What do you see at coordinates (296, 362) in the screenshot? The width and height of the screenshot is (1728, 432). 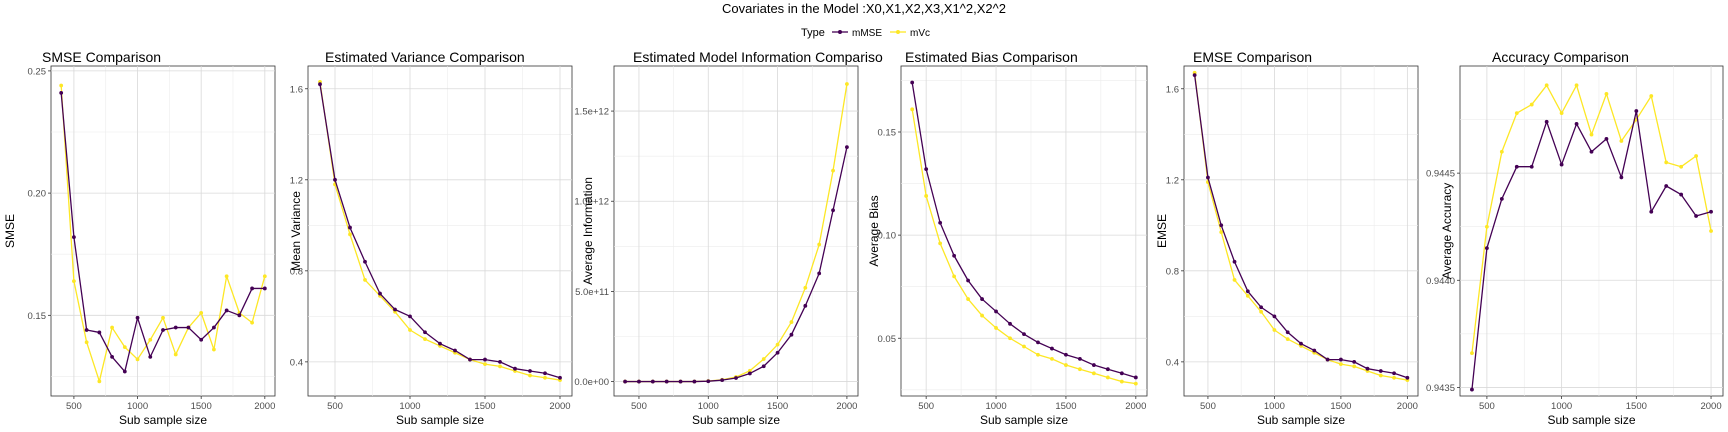 I see `y-tick-label: 0.4` at bounding box center [296, 362].